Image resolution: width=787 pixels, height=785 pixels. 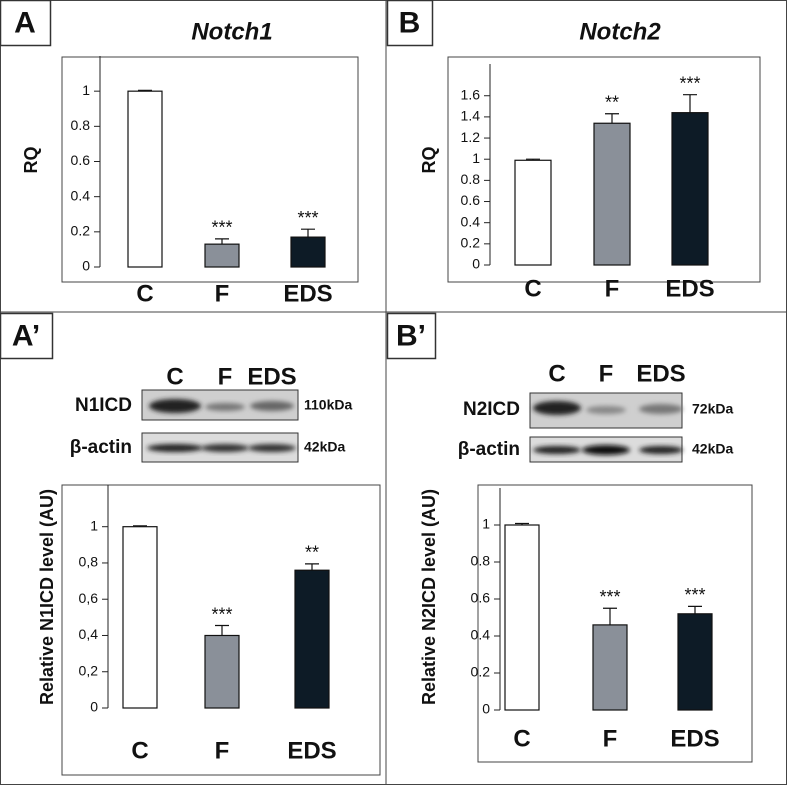 I want to click on chart-title: Notch2, so click(x=620, y=31).